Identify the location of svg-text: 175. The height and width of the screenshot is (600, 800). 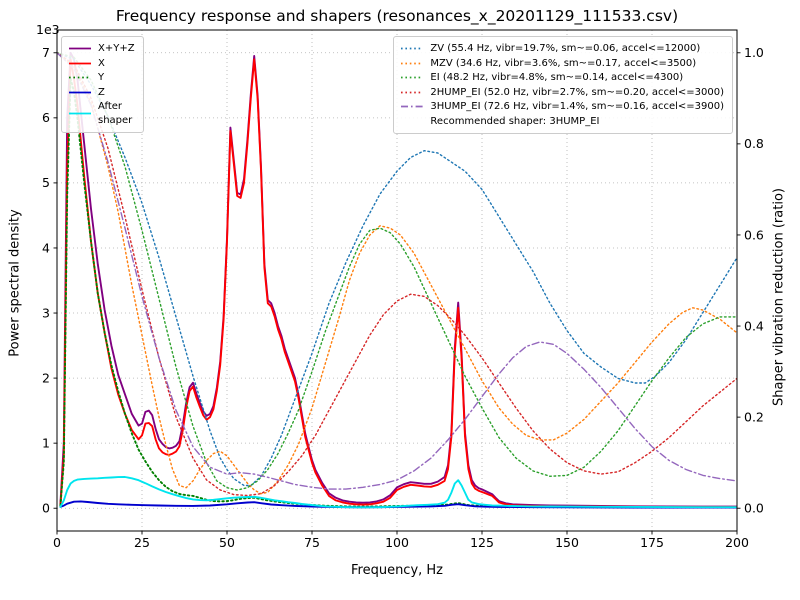
(652, 542).